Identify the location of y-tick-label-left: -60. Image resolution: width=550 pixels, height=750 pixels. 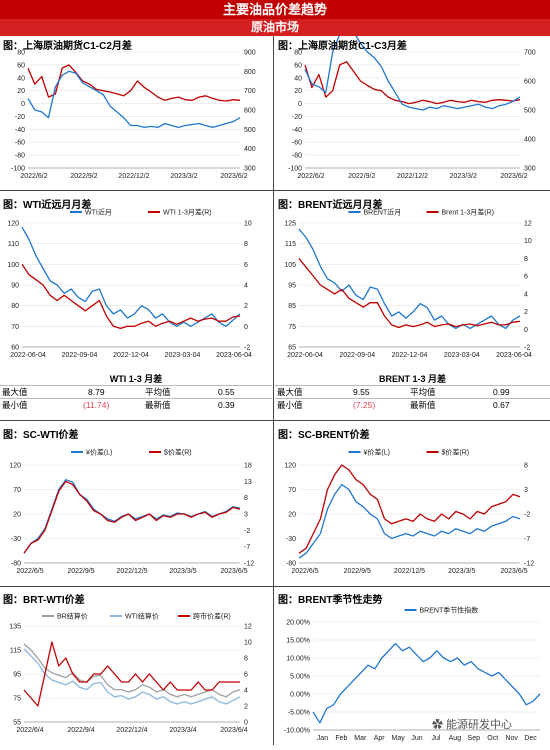
(297, 143).